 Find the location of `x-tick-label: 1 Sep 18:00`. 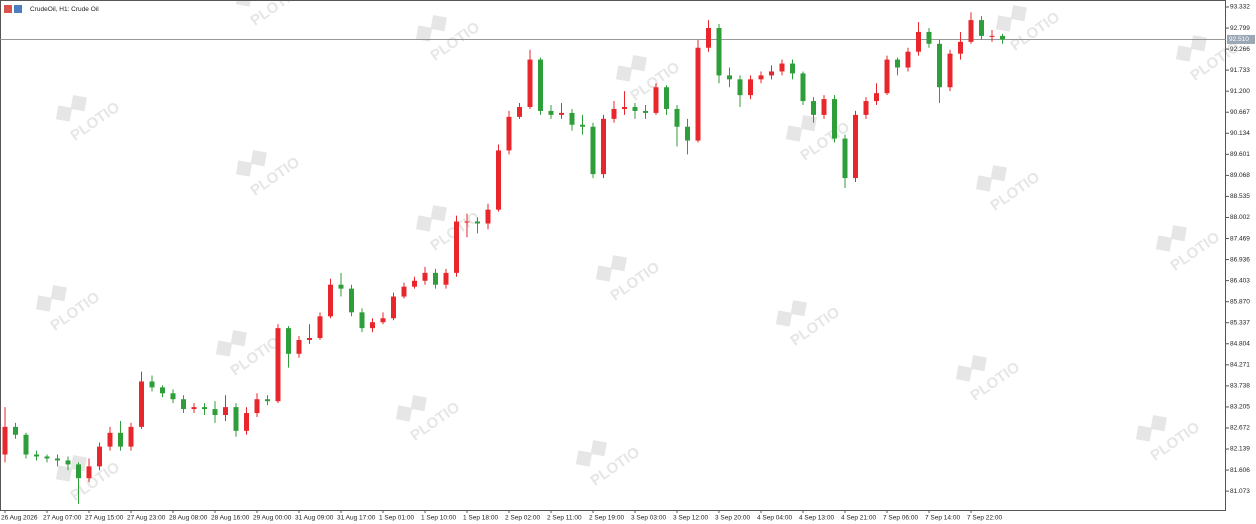

x-tick-label: 1 Sep 18:00 is located at coordinates (480, 518).